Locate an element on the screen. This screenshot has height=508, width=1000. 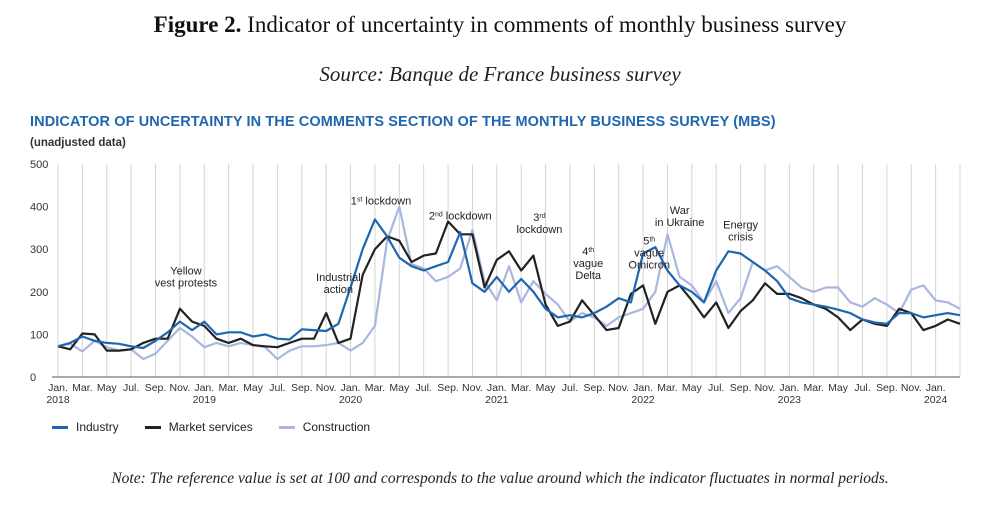
x-tick-year: 2022 is located at coordinates (643, 400).